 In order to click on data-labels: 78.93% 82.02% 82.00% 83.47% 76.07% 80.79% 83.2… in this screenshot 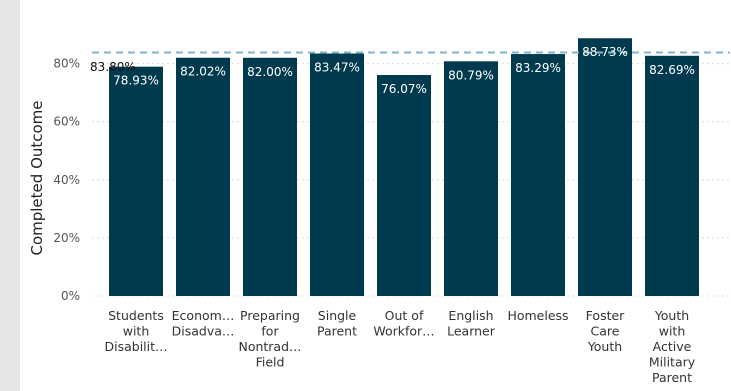, I will do `click(404, 70)`.